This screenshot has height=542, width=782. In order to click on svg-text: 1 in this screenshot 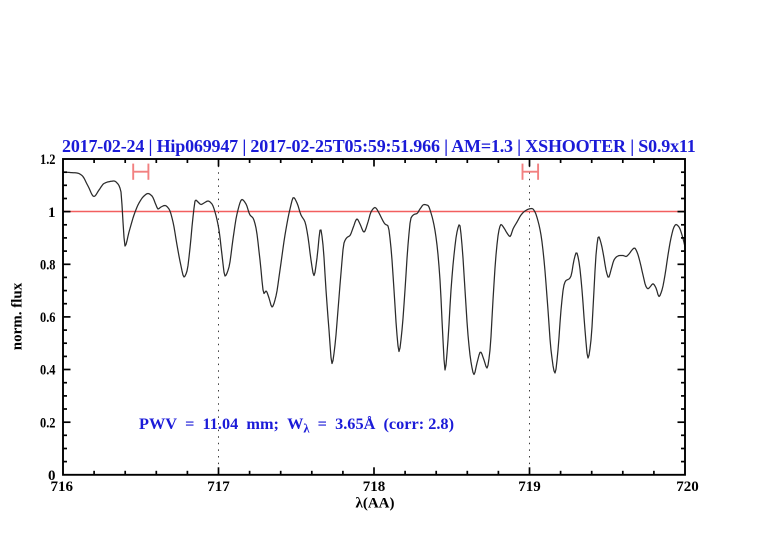, I will do `click(52, 213)`.